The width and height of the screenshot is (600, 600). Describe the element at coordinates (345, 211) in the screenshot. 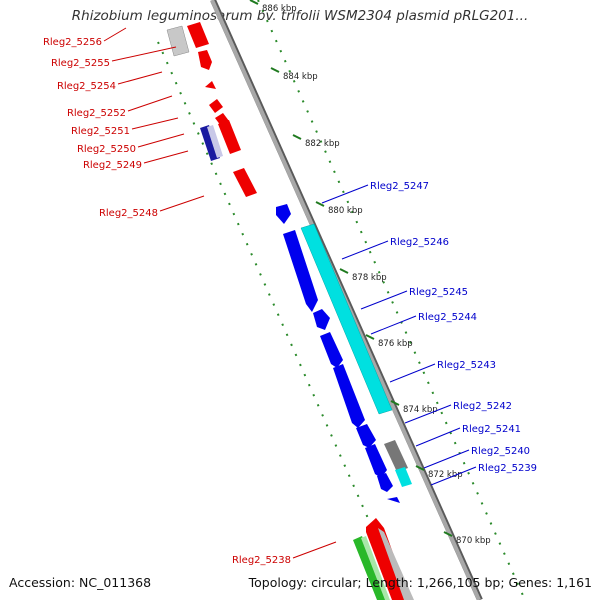

I see `tick-label-880-kbp: 880 kbp` at that location.